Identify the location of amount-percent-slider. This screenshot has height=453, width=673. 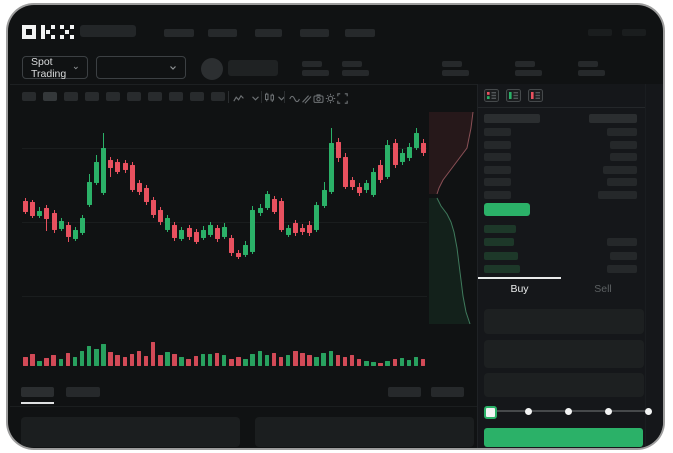
(569, 410).